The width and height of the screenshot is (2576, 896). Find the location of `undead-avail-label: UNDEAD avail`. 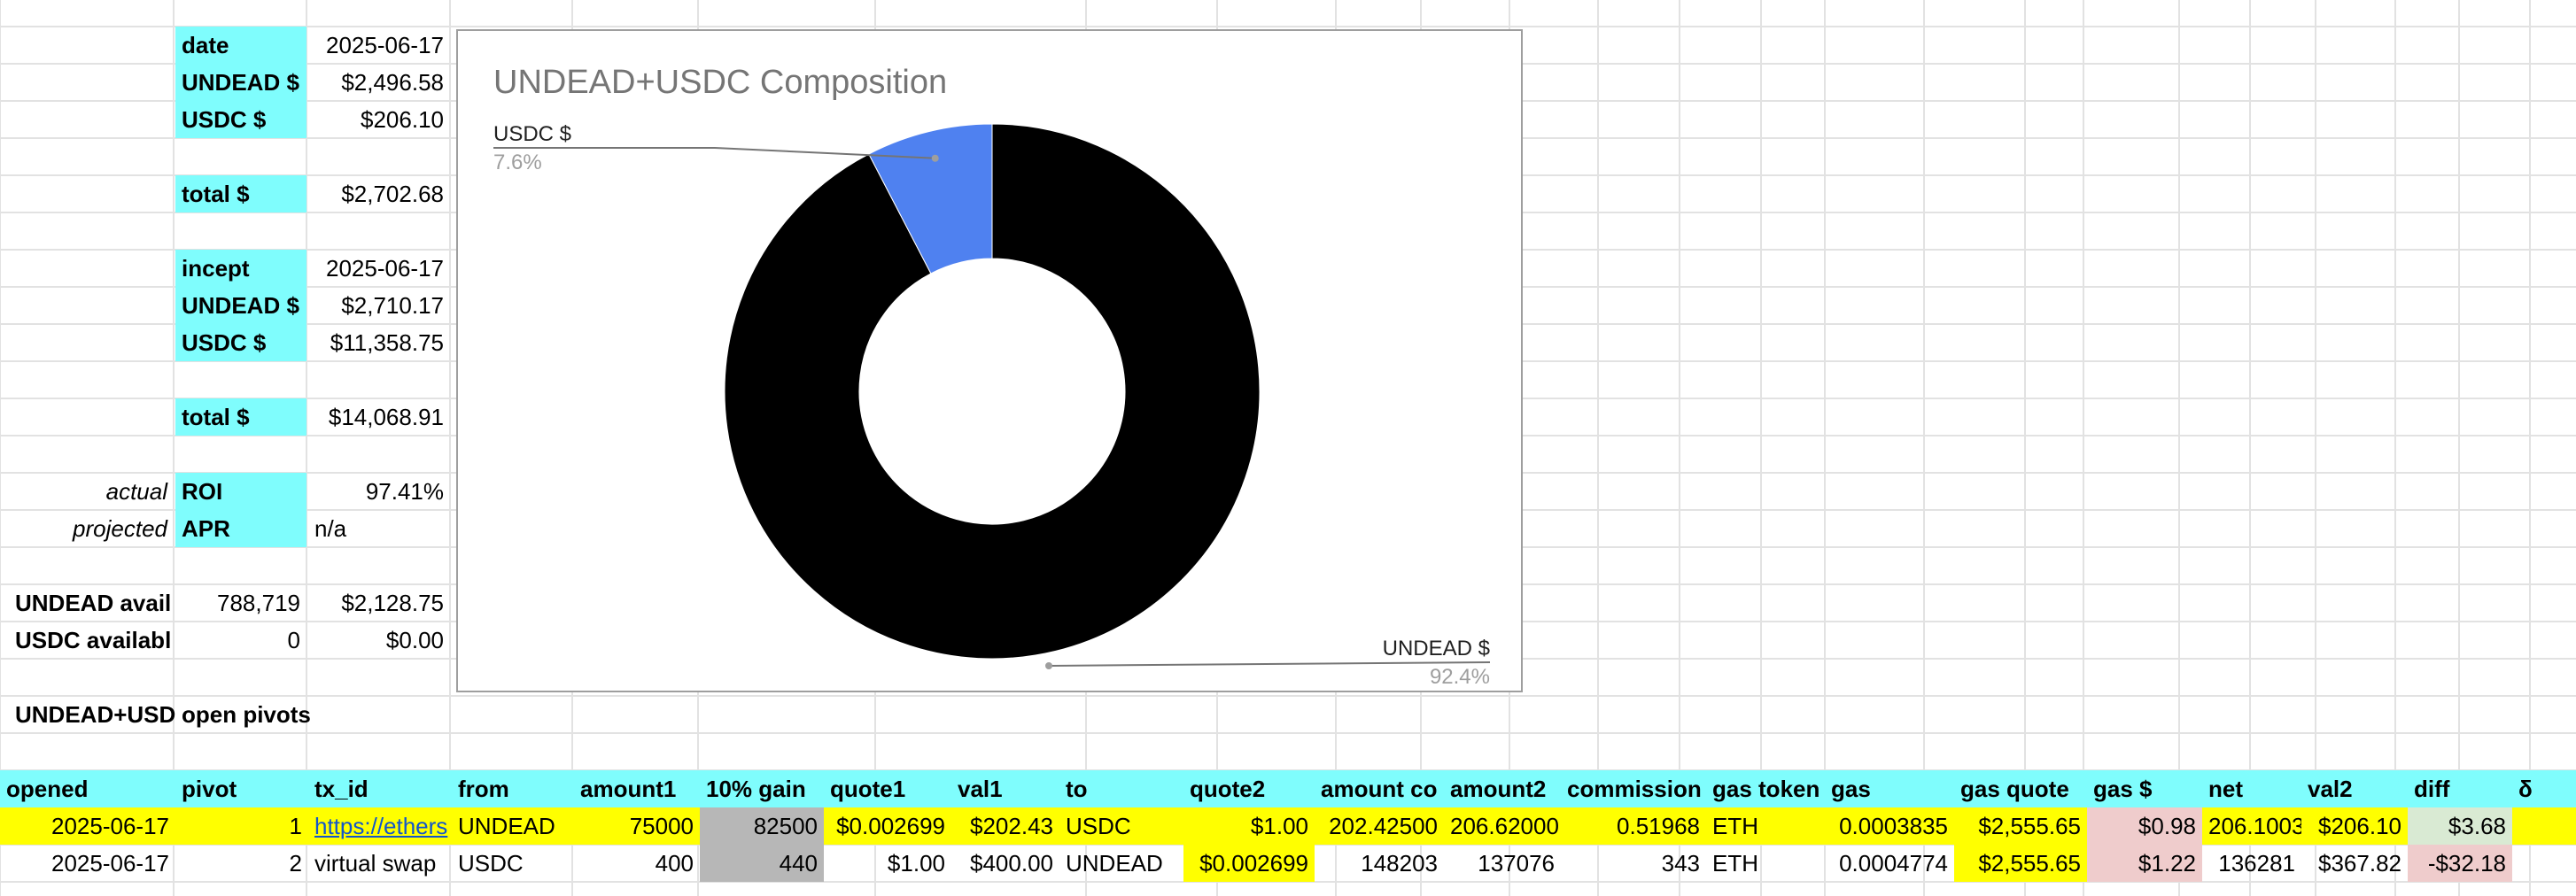

undead-avail-label: UNDEAD avail is located at coordinates (93, 603).